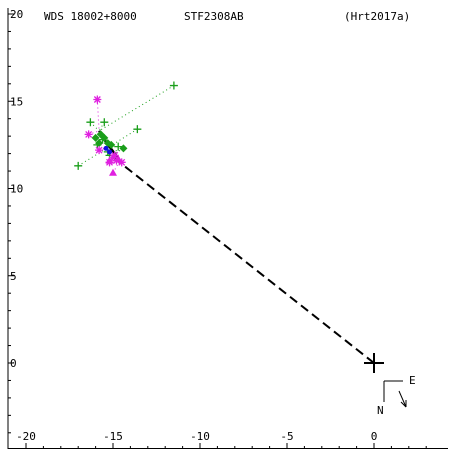  What do you see at coordinates (286, 436) in the screenshot?
I see `x-tick-label: -5` at bounding box center [286, 436].